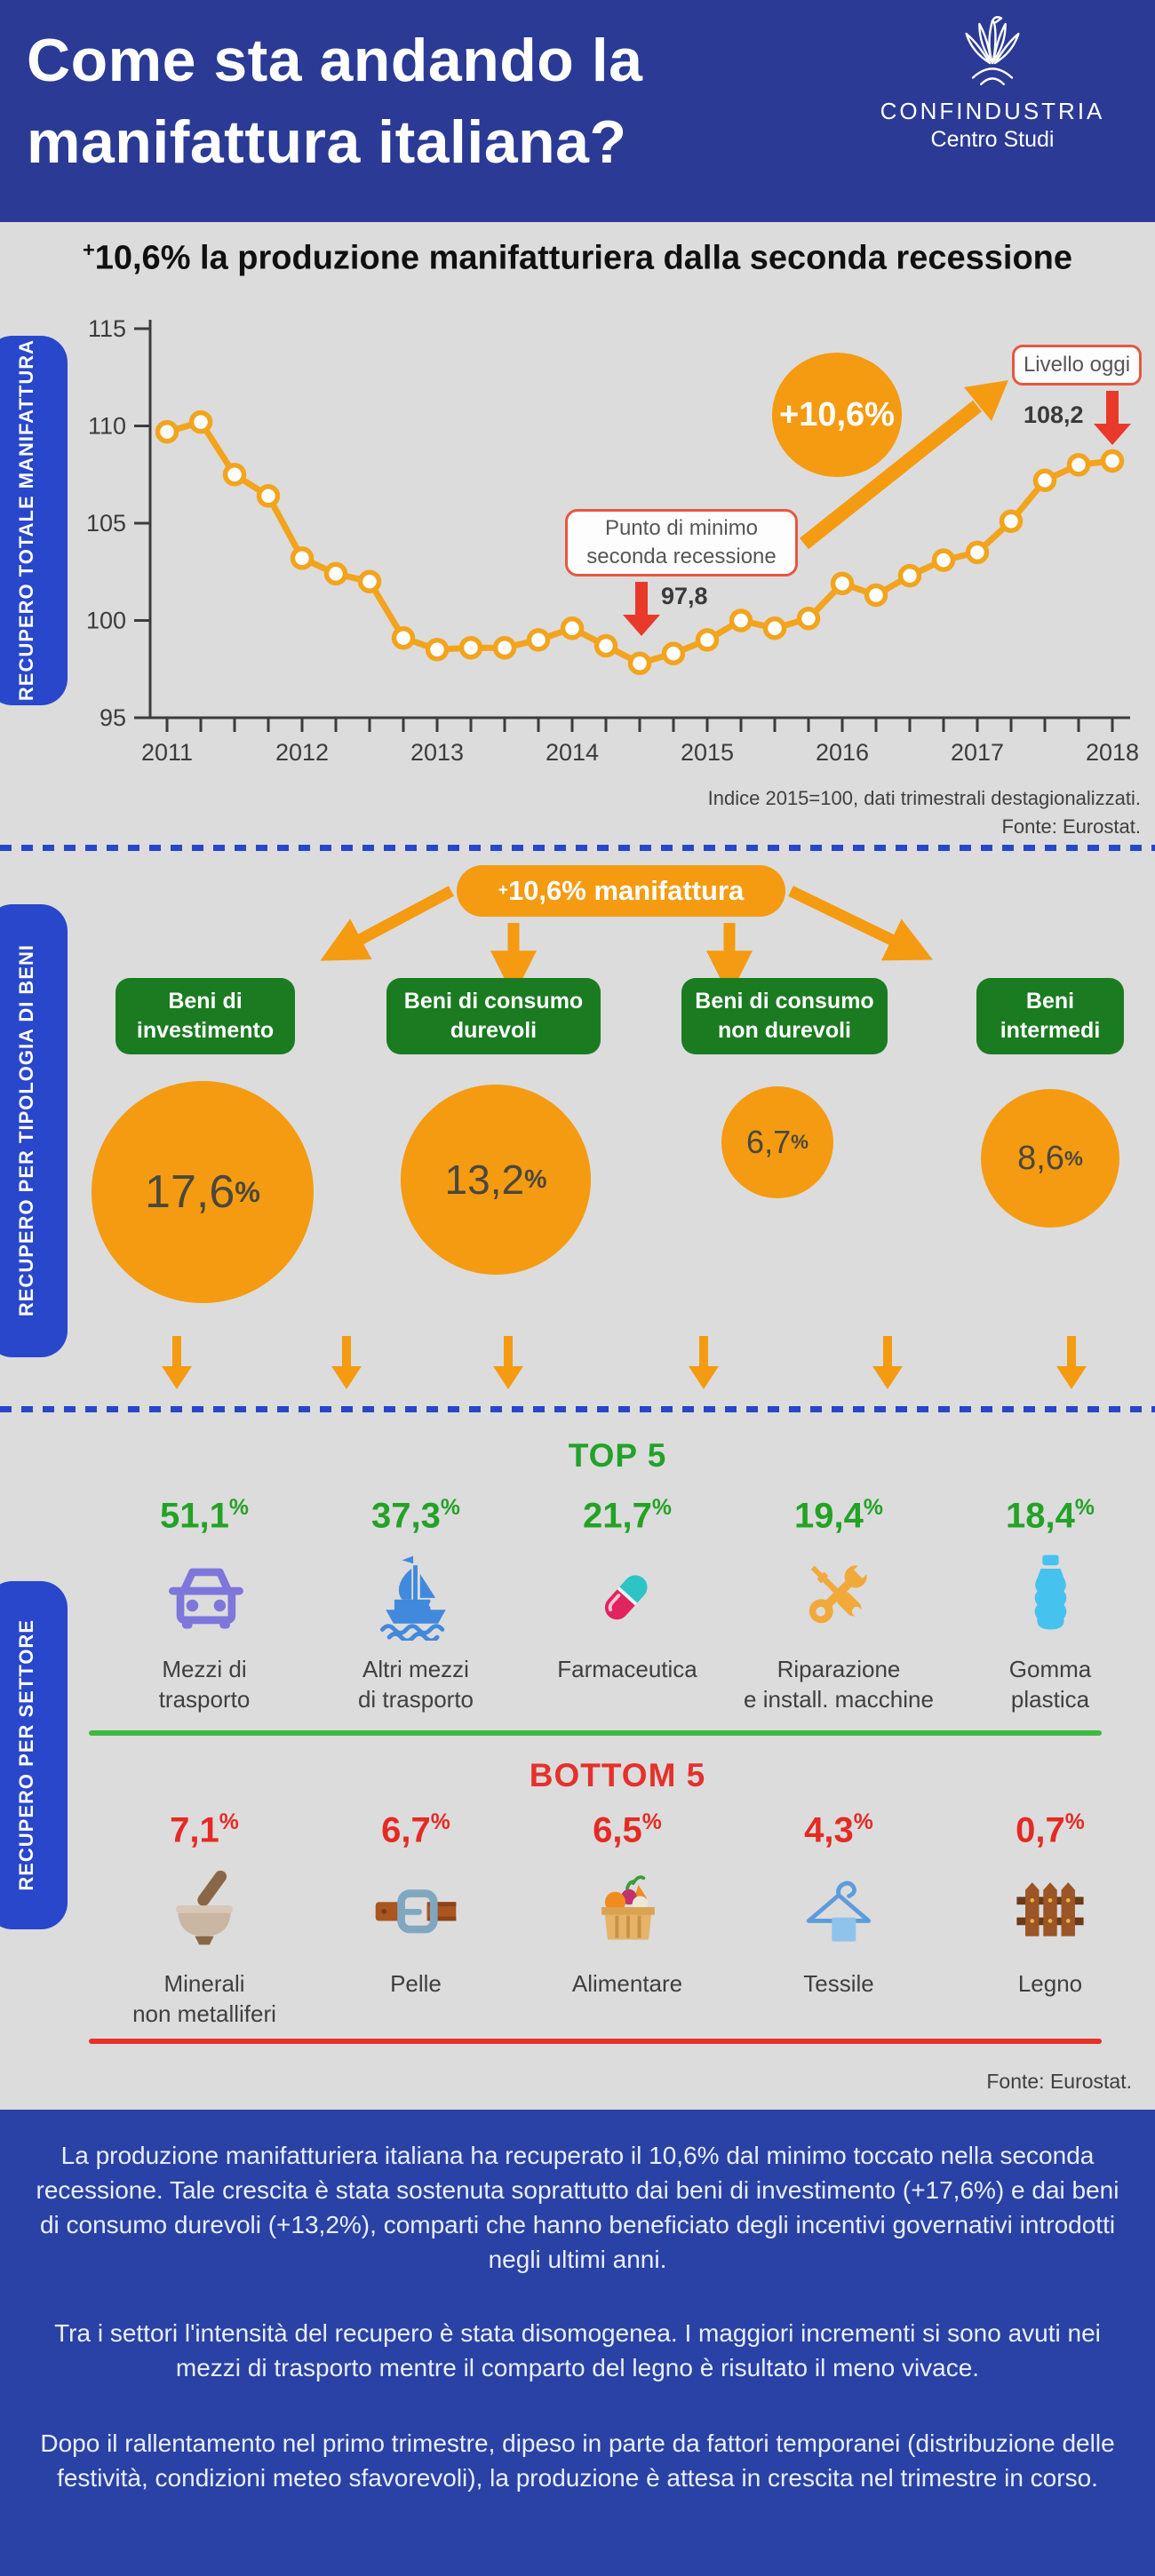 Image resolution: width=1155 pixels, height=2576 pixels. I want to click on ship-icon, so click(413, 1598).